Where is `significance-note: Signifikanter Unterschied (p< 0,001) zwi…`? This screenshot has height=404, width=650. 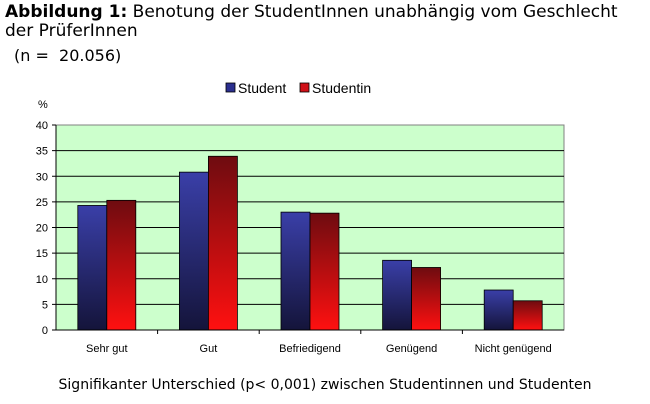 significance-note: Signifikanter Unterschied (p< 0,001) zwi… is located at coordinates (325, 385).